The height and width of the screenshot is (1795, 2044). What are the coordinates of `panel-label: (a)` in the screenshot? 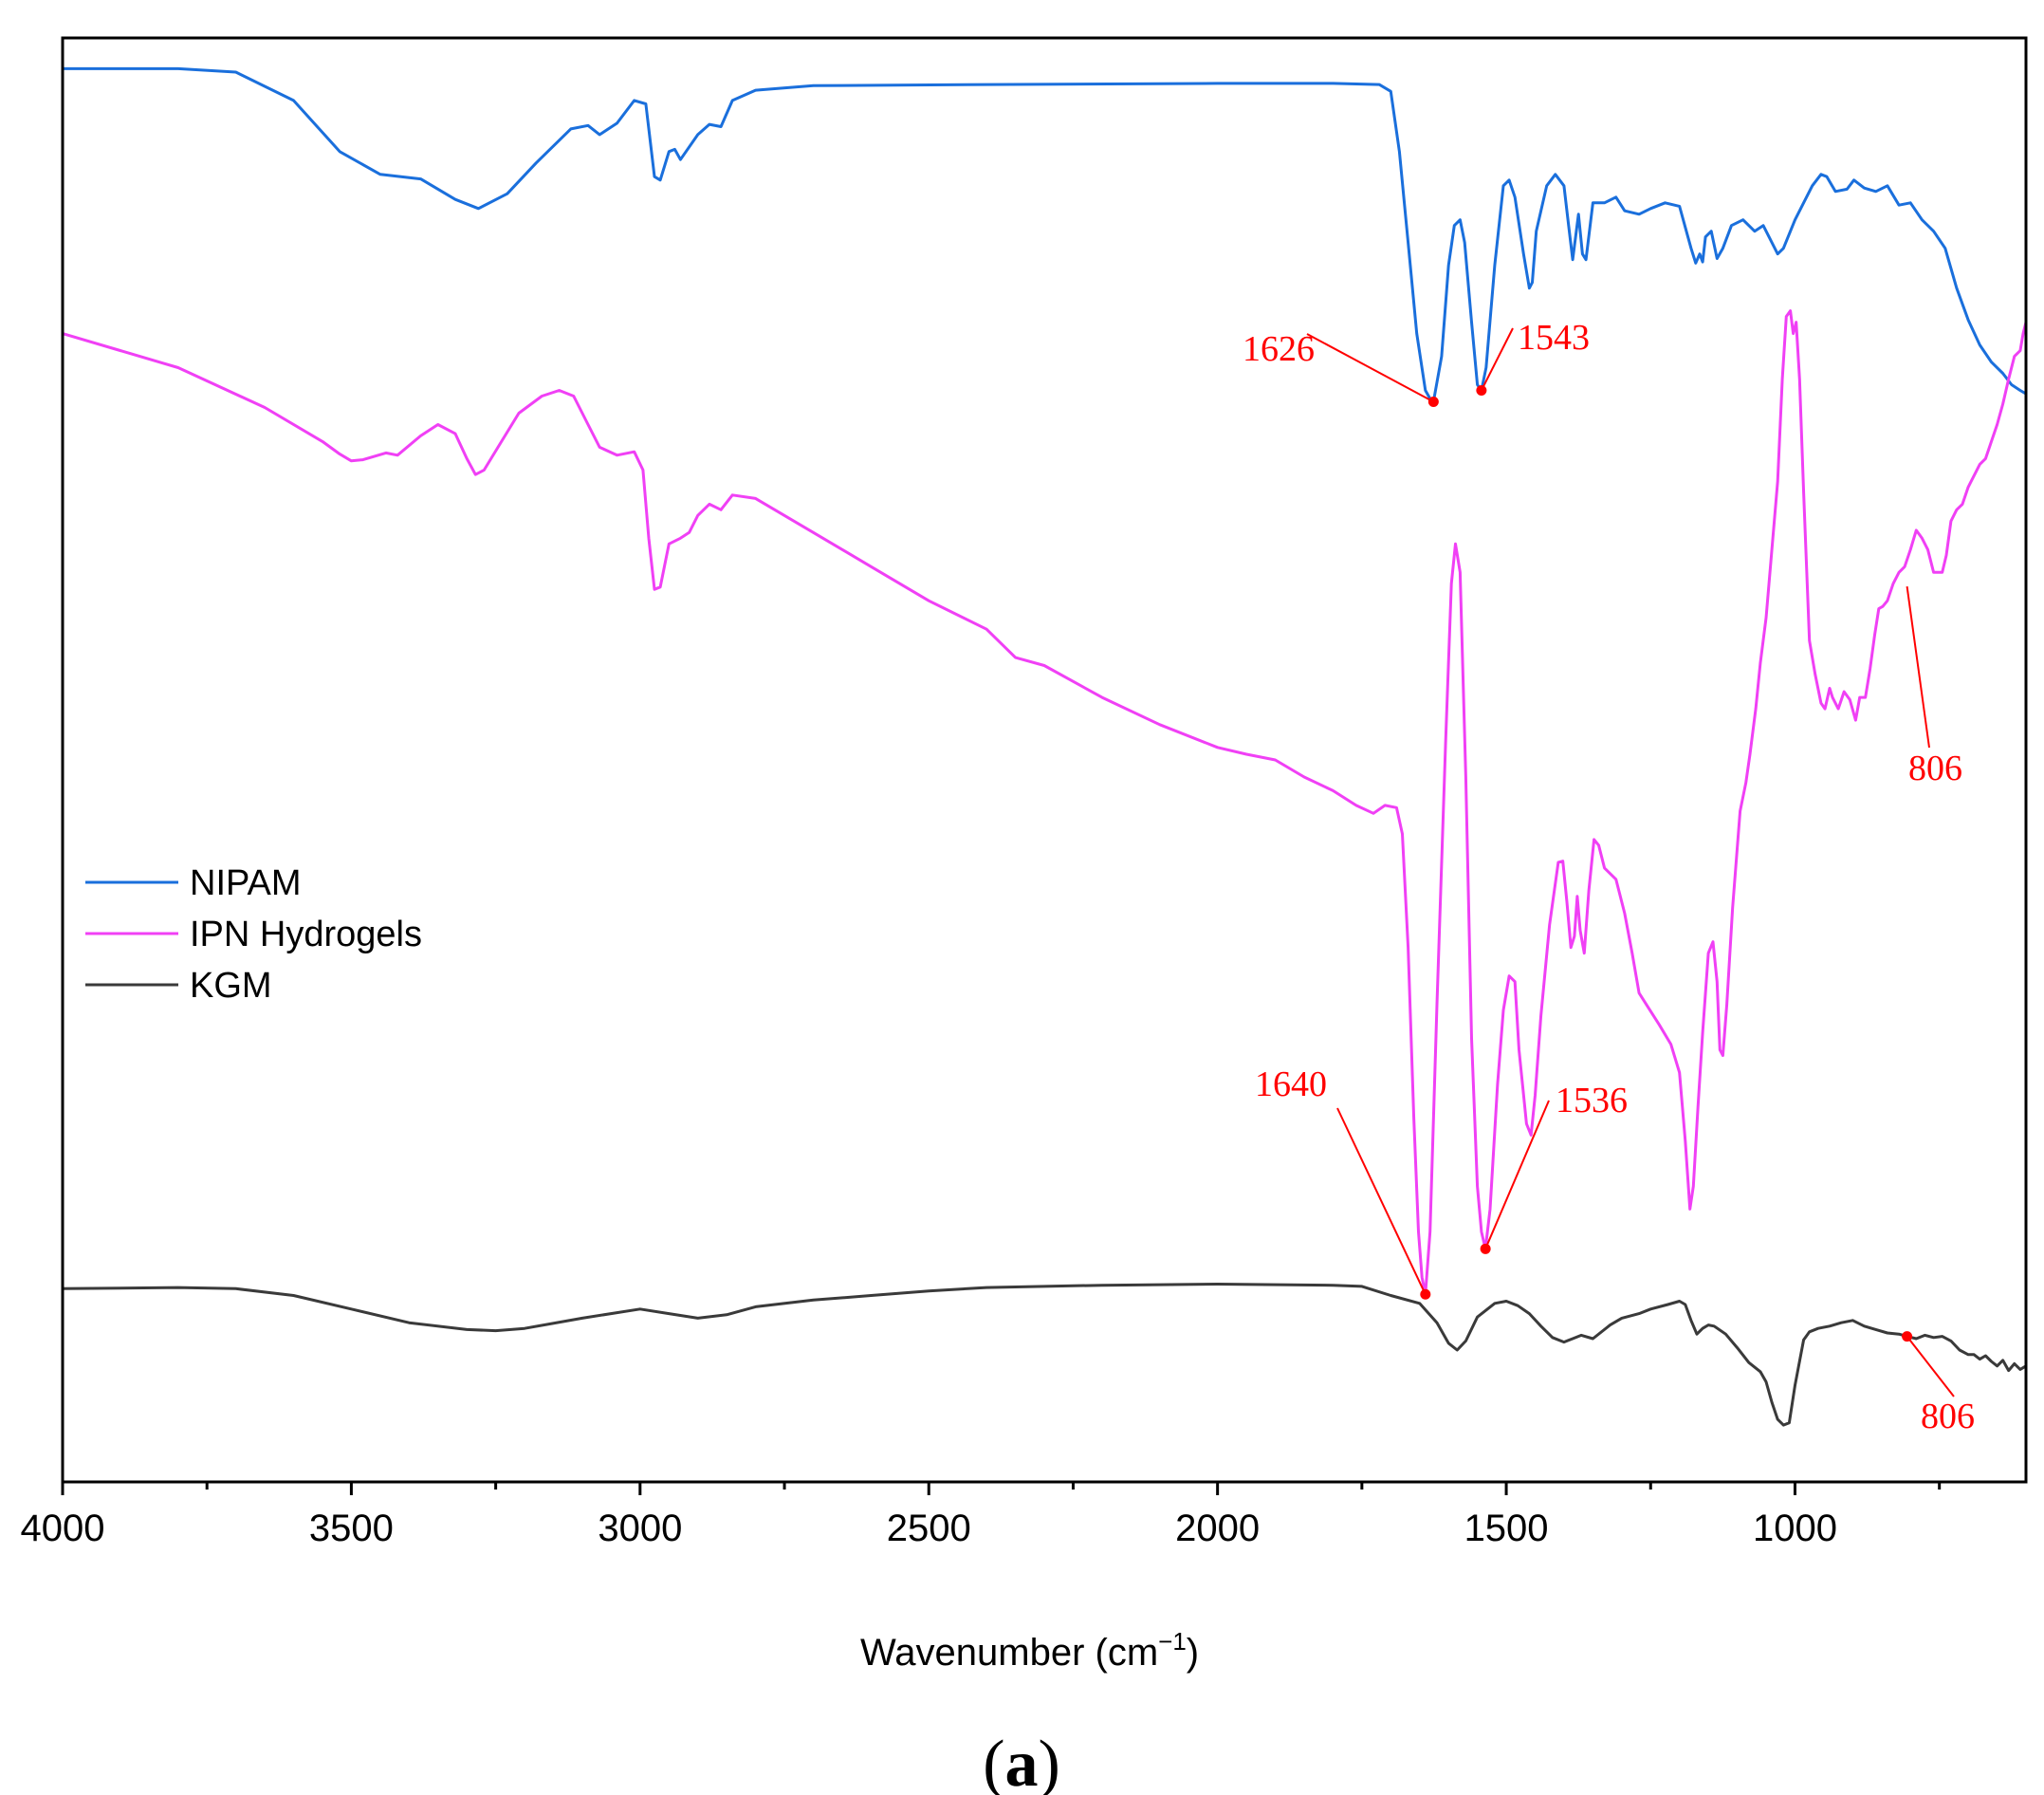 It's located at (1021, 1761).